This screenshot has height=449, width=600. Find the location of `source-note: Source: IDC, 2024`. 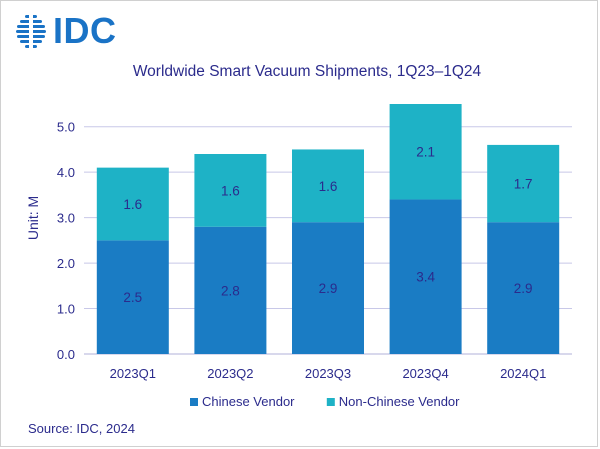

source-note: Source: IDC, 2024 is located at coordinates (81, 428).